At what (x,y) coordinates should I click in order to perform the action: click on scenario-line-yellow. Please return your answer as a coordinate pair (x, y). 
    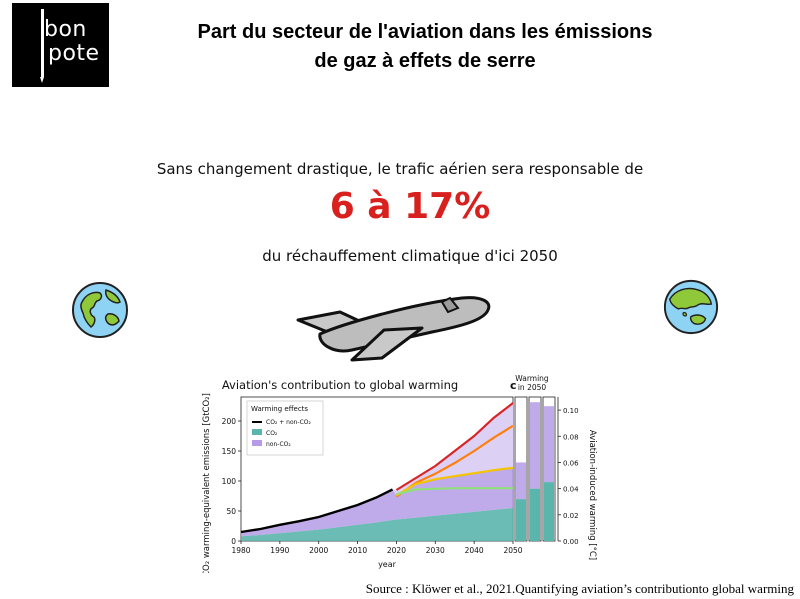
    Looking at the image, I should click on (454, 481).